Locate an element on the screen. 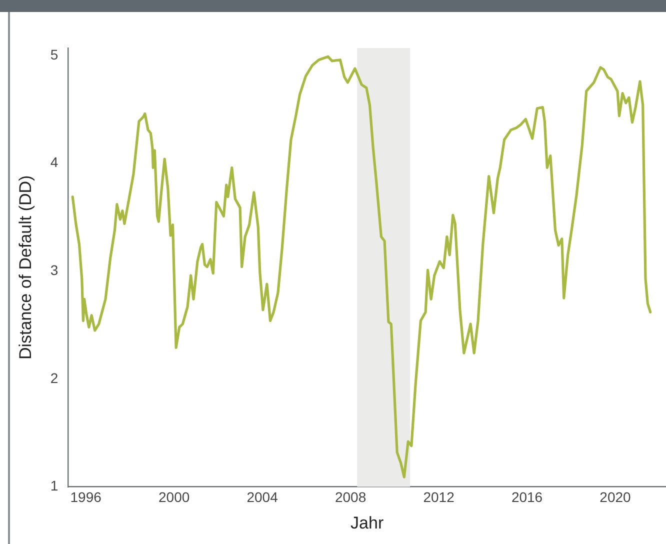  x-tick-label: 2020 is located at coordinates (616, 497).